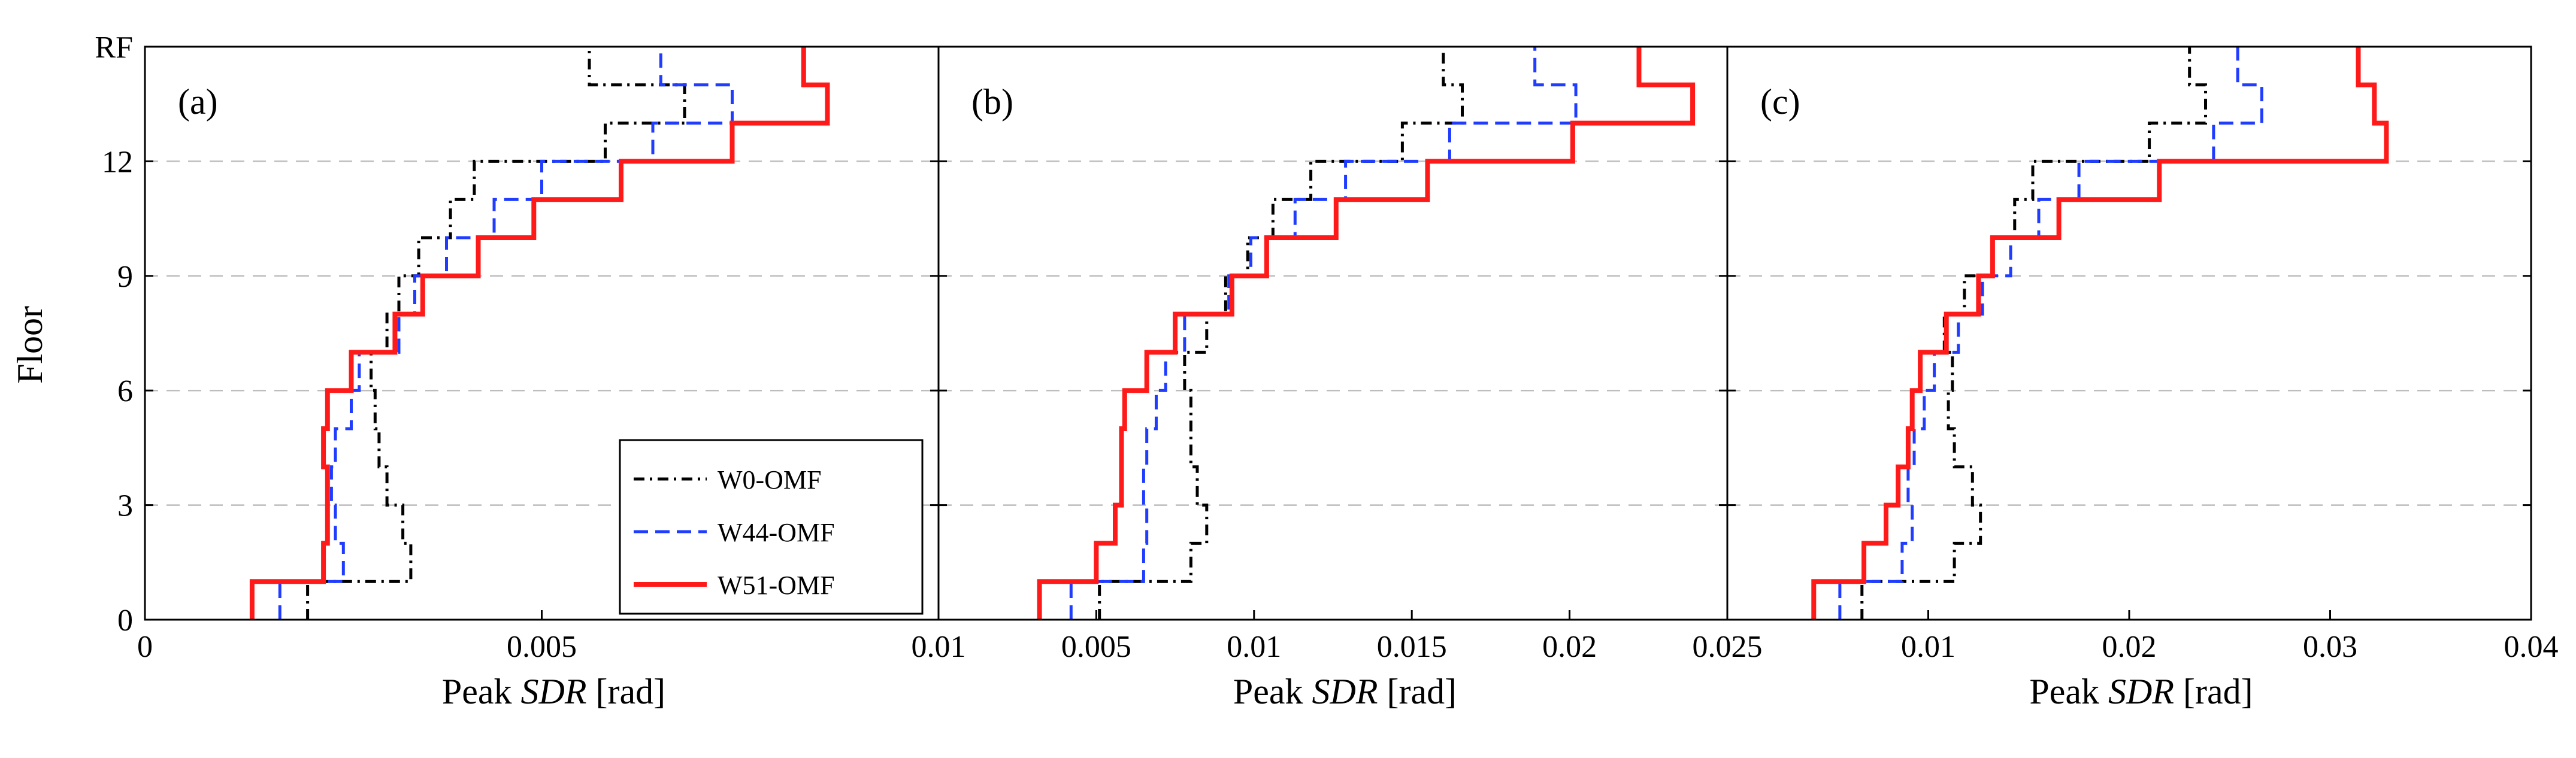 Image resolution: width=2576 pixels, height=758 pixels. I want to click on y-tick-labels: 0 3 6 9 12 RF, so click(114, 334).